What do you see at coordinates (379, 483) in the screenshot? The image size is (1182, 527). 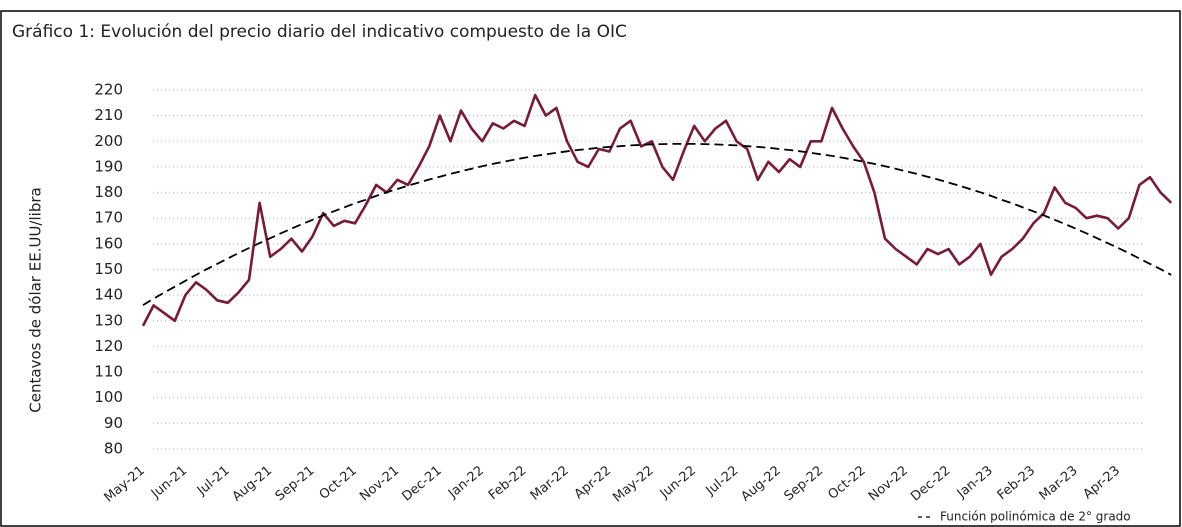 I see `x-tick-label: Nov-21` at bounding box center [379, 483].